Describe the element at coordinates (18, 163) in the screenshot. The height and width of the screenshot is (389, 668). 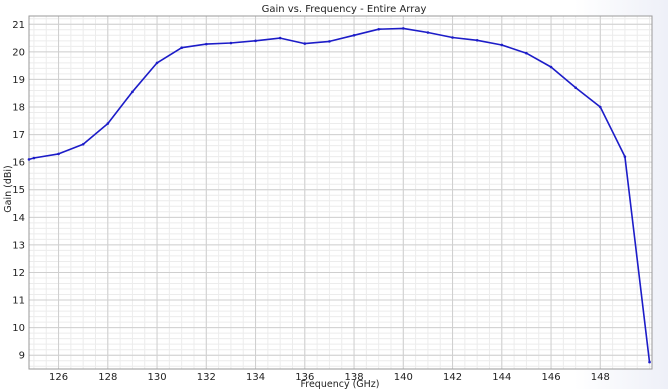
I see `y-tick-label: 16` at that location.